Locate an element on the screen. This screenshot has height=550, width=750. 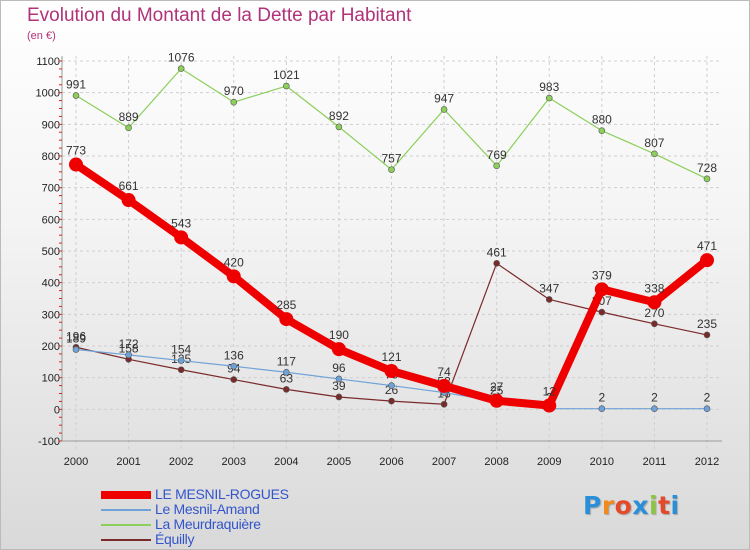
y-tick-label: 500 is located at coordinates (51, 252).